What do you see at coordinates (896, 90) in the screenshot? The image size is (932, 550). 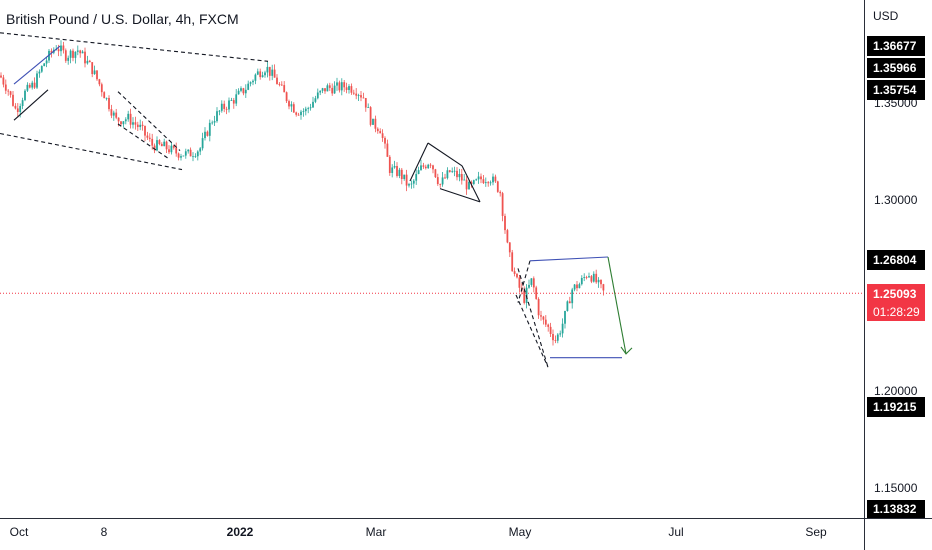 I see `price-tag: 1.35754` at bounding box center [896, 90].